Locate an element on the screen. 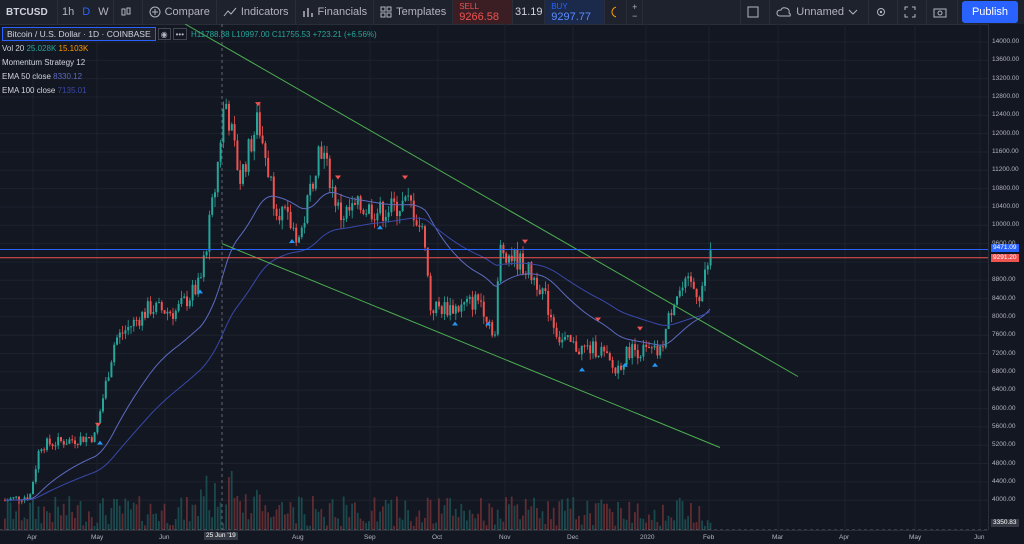 Image resolution: width=1024 pixels, height=544 pixels. compare-button: Compare is located at coordinates (180, 12).